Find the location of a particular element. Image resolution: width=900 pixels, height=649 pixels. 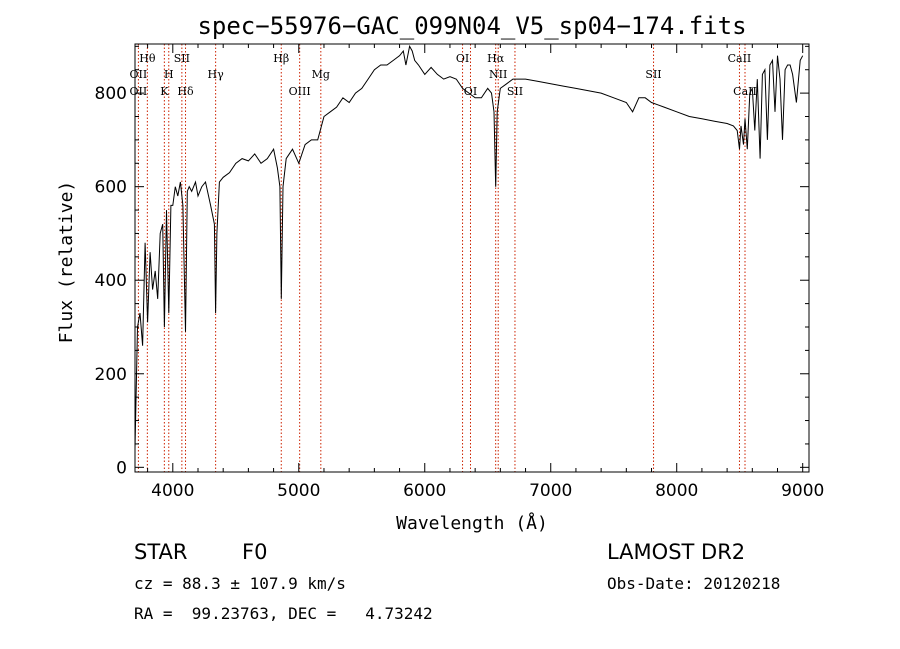

chart-title: spec−55976−GAC_099N04_V5_sp04−174.fits is located at coordinates (471, 26).